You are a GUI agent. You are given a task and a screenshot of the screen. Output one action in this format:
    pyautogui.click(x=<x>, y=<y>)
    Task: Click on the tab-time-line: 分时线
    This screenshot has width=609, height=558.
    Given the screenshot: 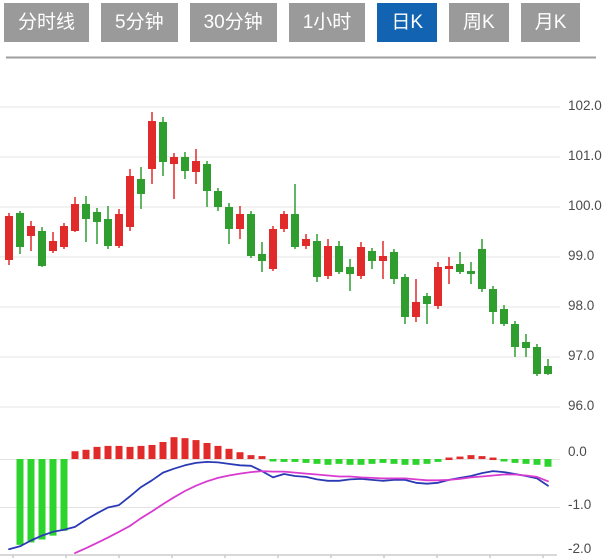 What is the action you would take?
    pyautogui.click(x=47, y=22)
    